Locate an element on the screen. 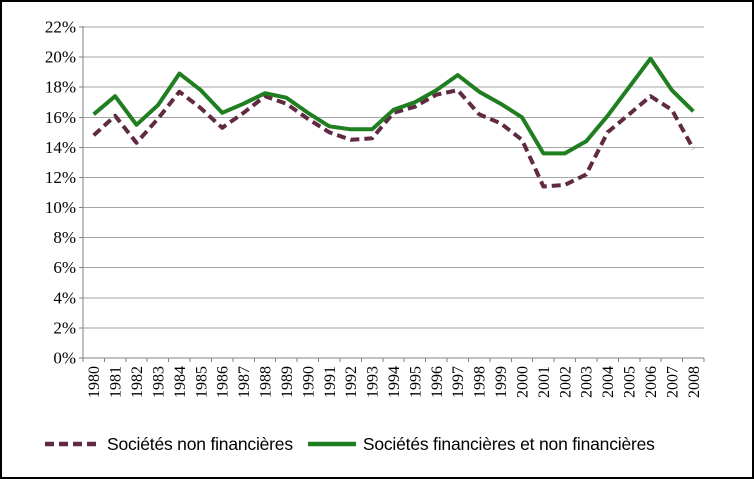 This screenshot has width=754, height=479. x-axis-label: 1984 is located at coordinates (180, 382).